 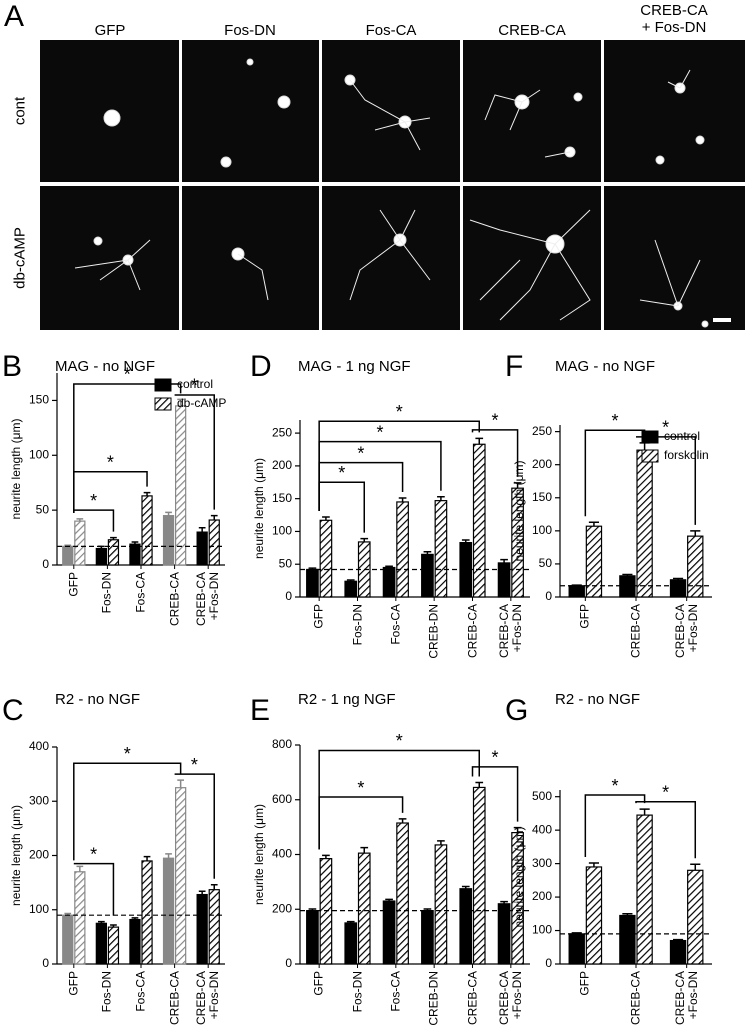 I want to click on panel-letter: F, so click(x=514, y=366).